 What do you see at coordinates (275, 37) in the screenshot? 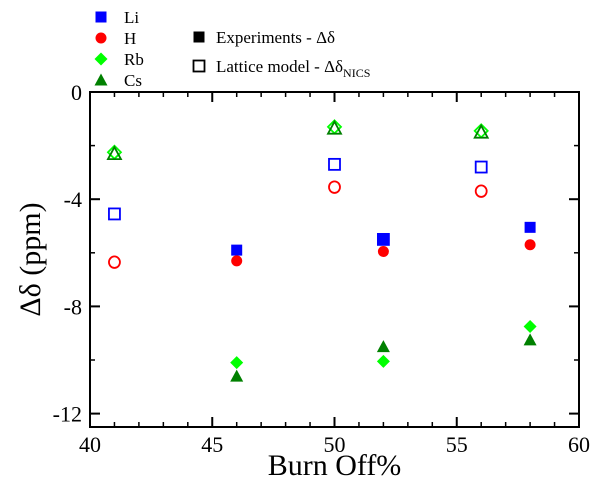
I see `legend-label-experiments: Experiments - Δδ` at bounding box center [275, 37].